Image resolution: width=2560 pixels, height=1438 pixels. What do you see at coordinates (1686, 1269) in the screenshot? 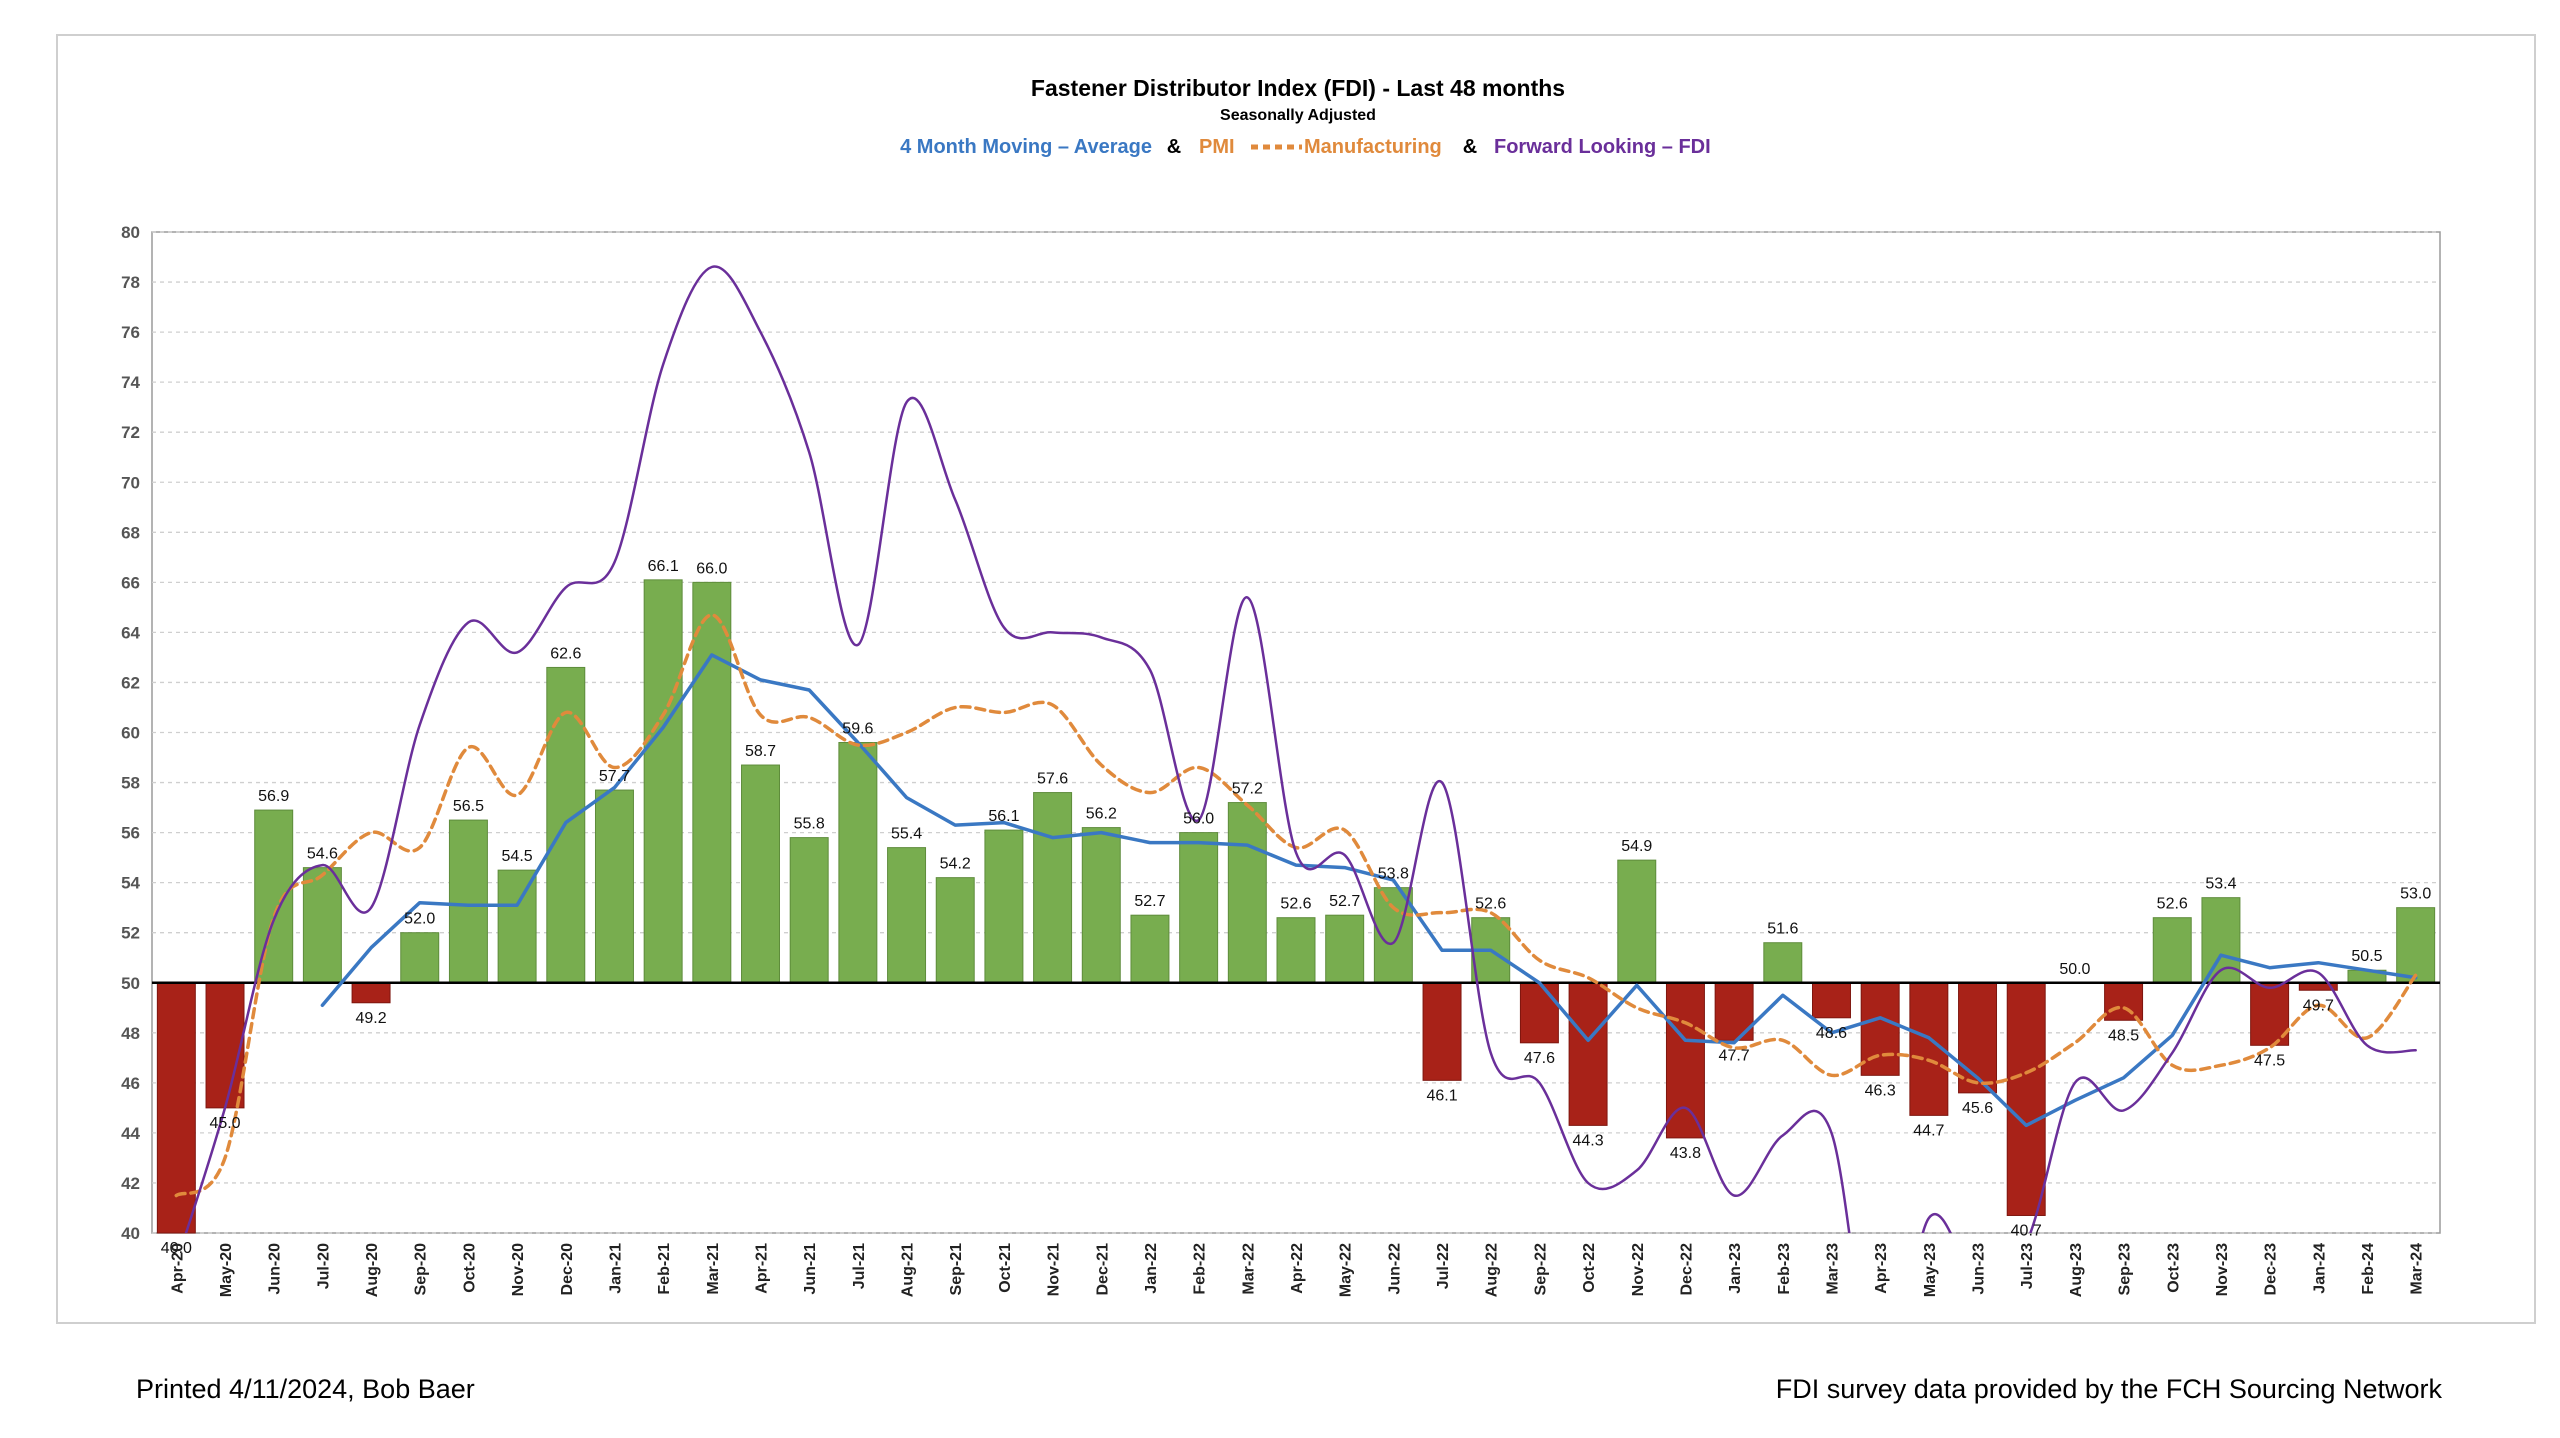
I see `x-tick-label: Dec-22` at bounding box center [1686, 1269].